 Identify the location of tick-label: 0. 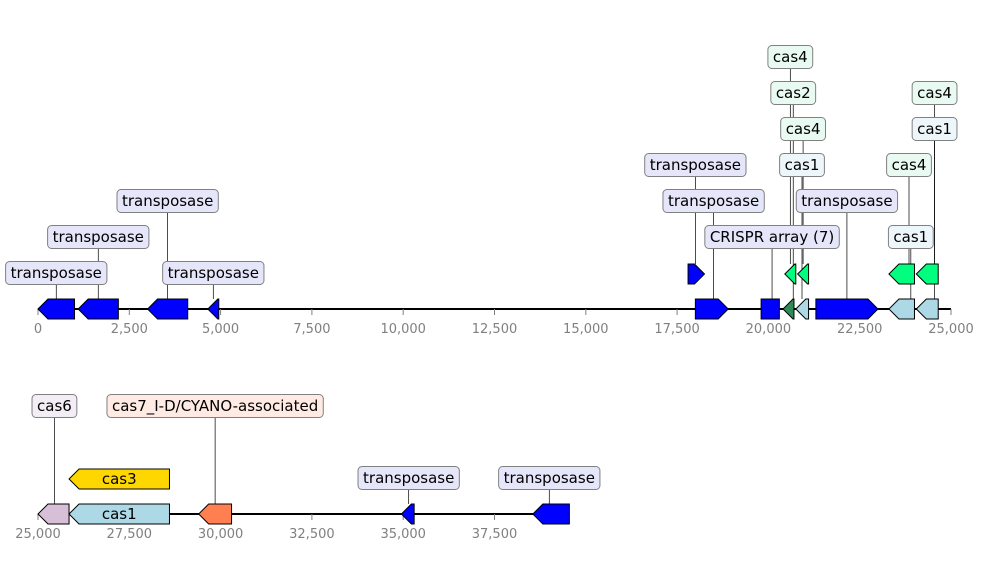
(38, 329).